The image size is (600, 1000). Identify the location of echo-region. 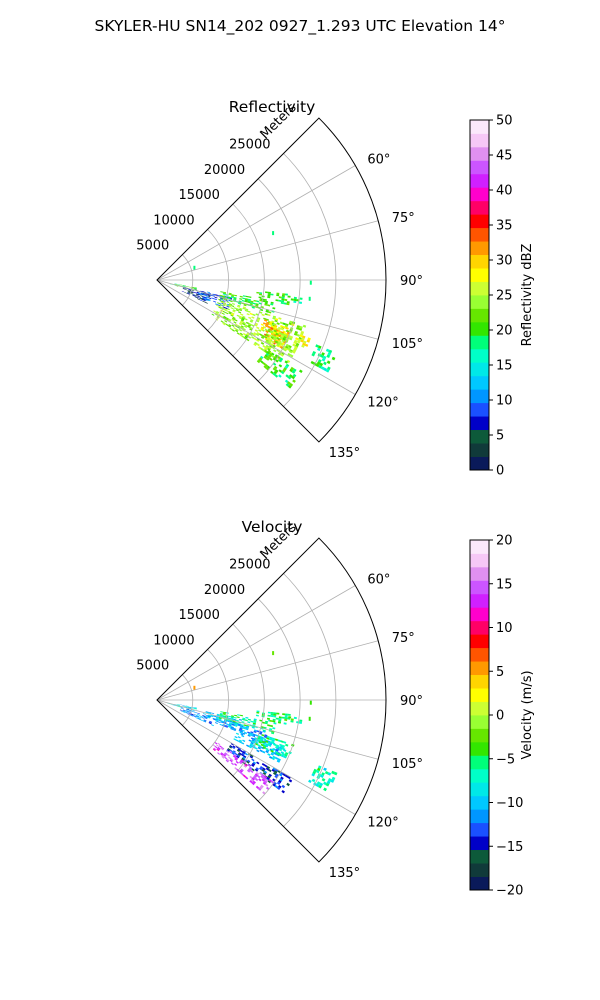
(323, 778).